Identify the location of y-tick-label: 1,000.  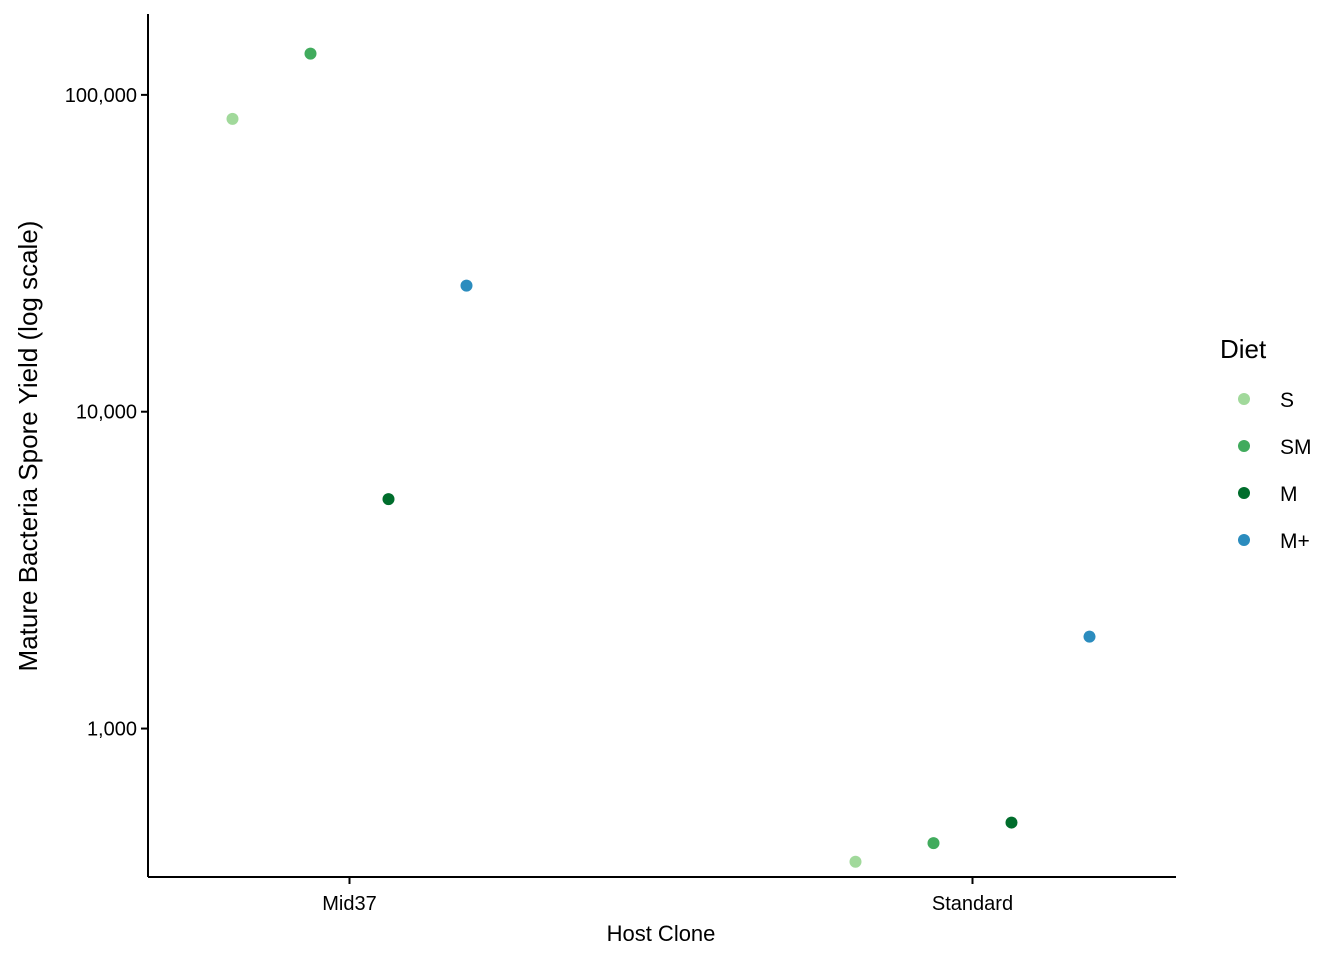
(112, 730).